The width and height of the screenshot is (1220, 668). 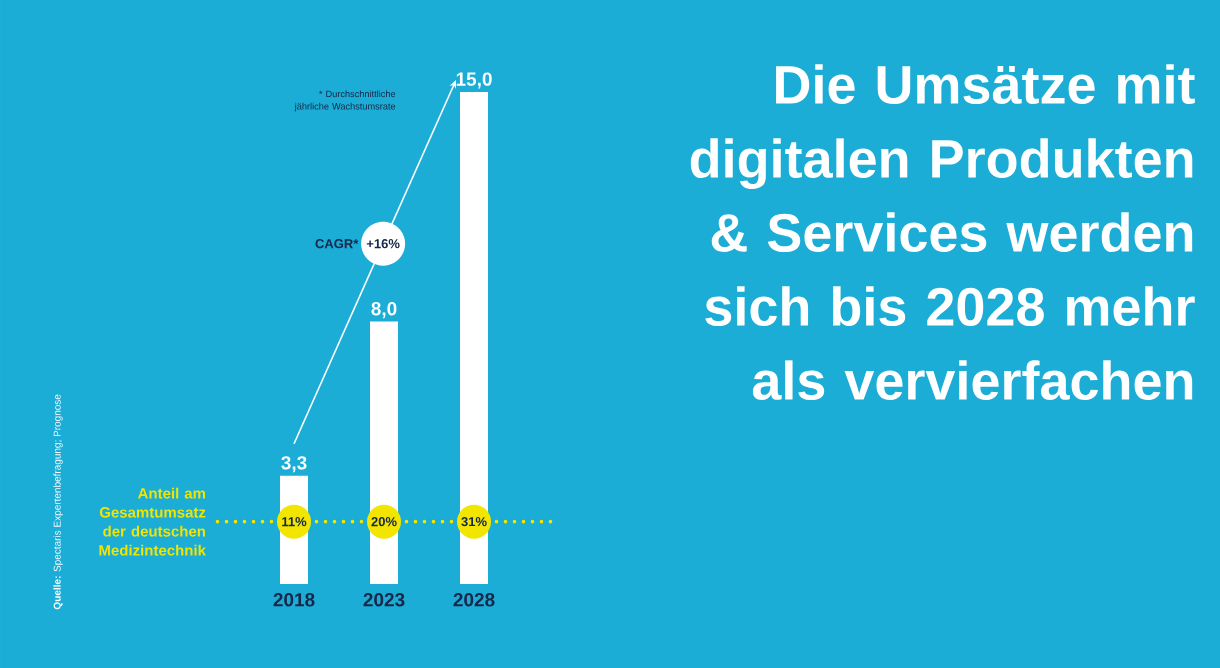 What do you see at coordinates (474, 80) in the screenshot?
I see `data-label: 15,0` at bounding box center [474, 80].